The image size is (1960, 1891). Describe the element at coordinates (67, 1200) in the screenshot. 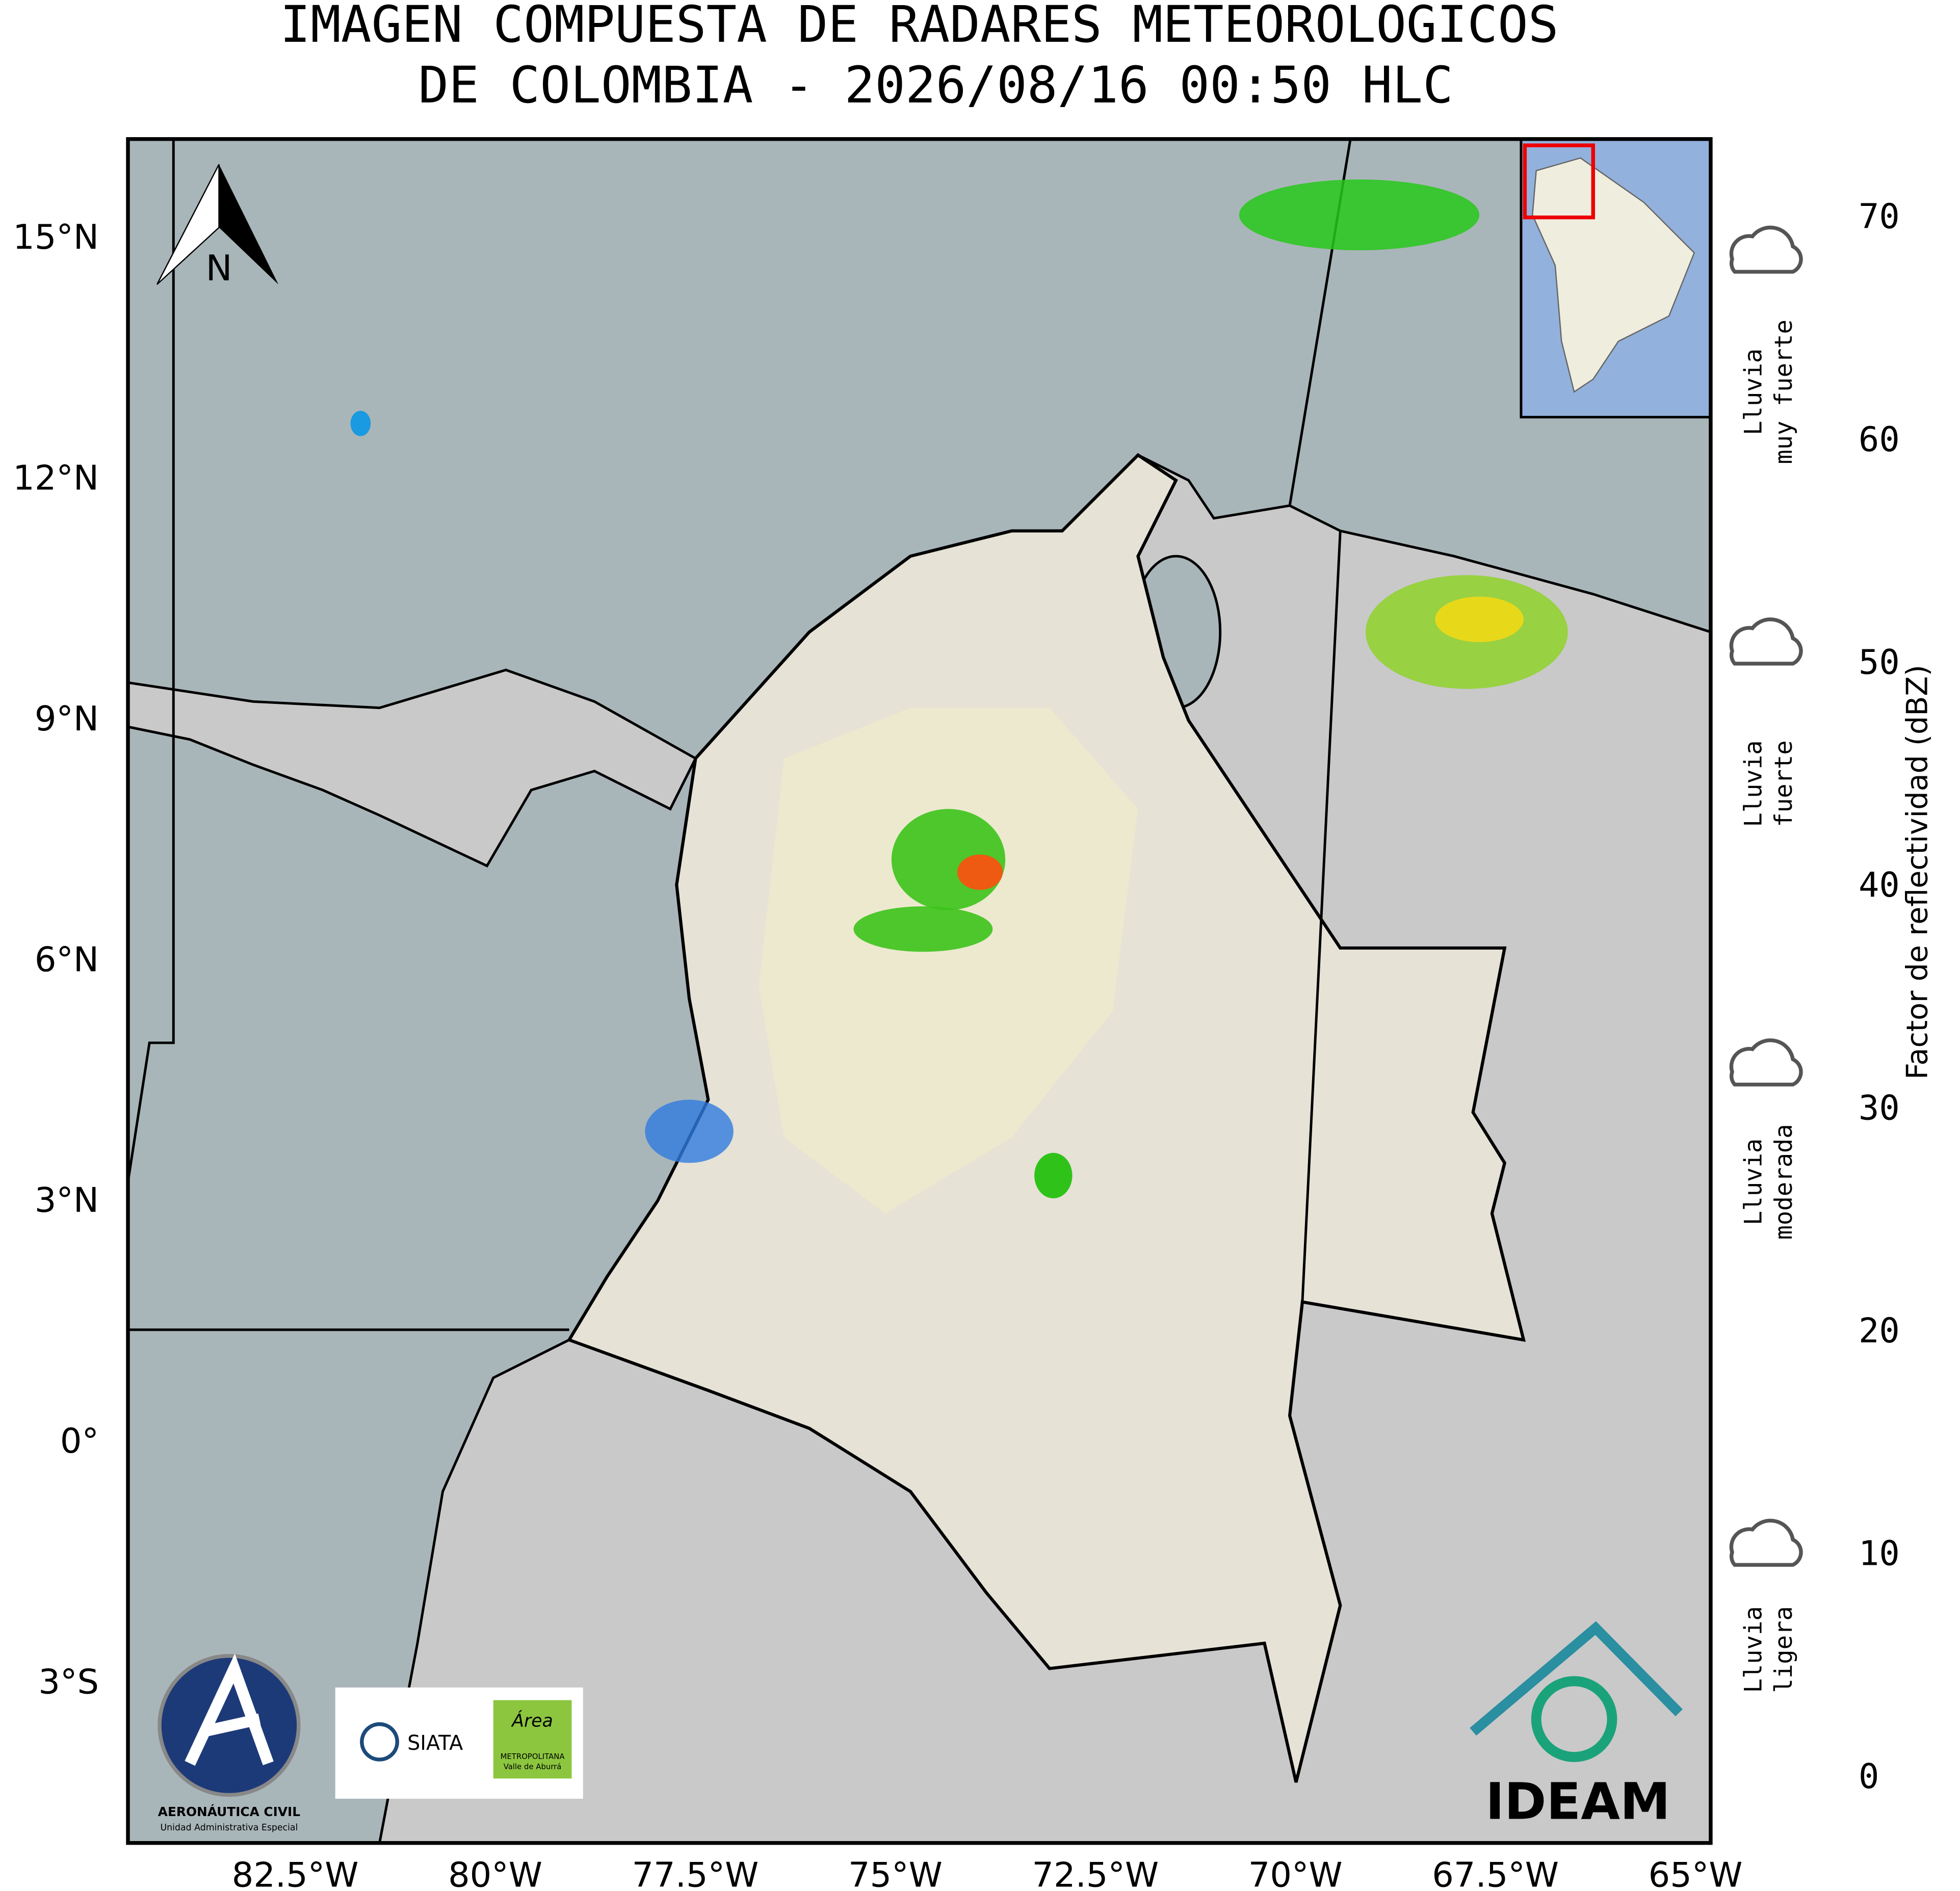

I see `y-tick-label: 3°N` at that location.